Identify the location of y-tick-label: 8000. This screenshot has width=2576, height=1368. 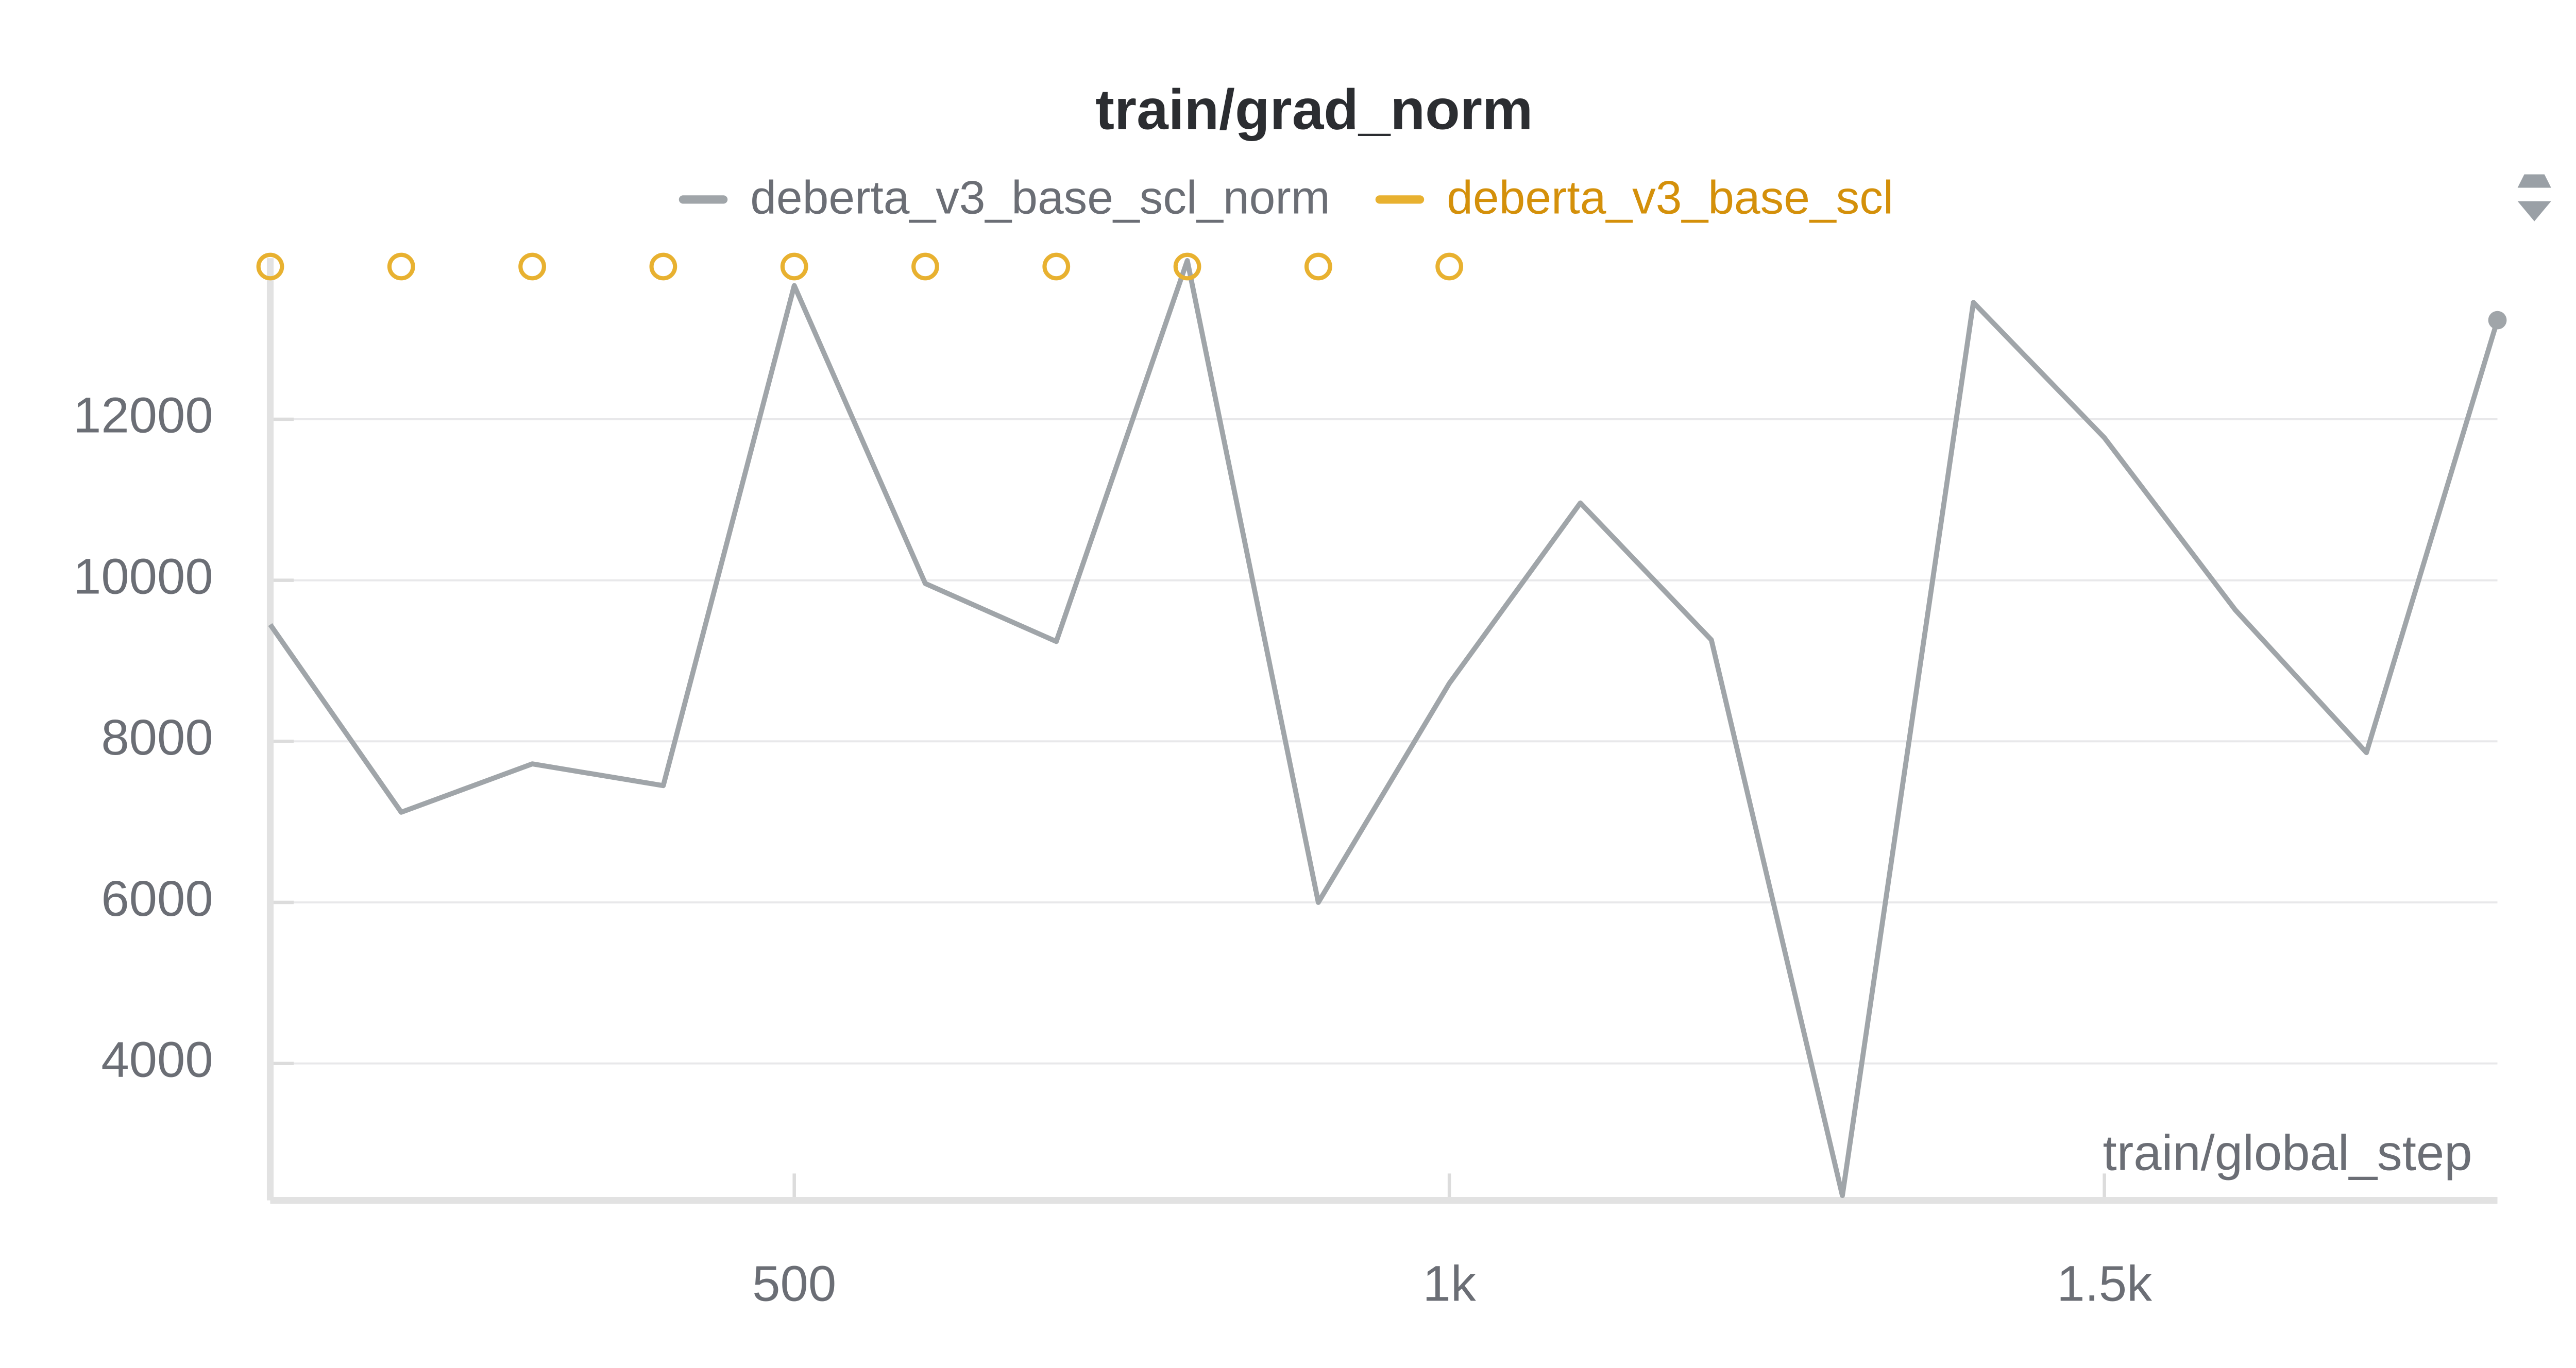
(157, 737).